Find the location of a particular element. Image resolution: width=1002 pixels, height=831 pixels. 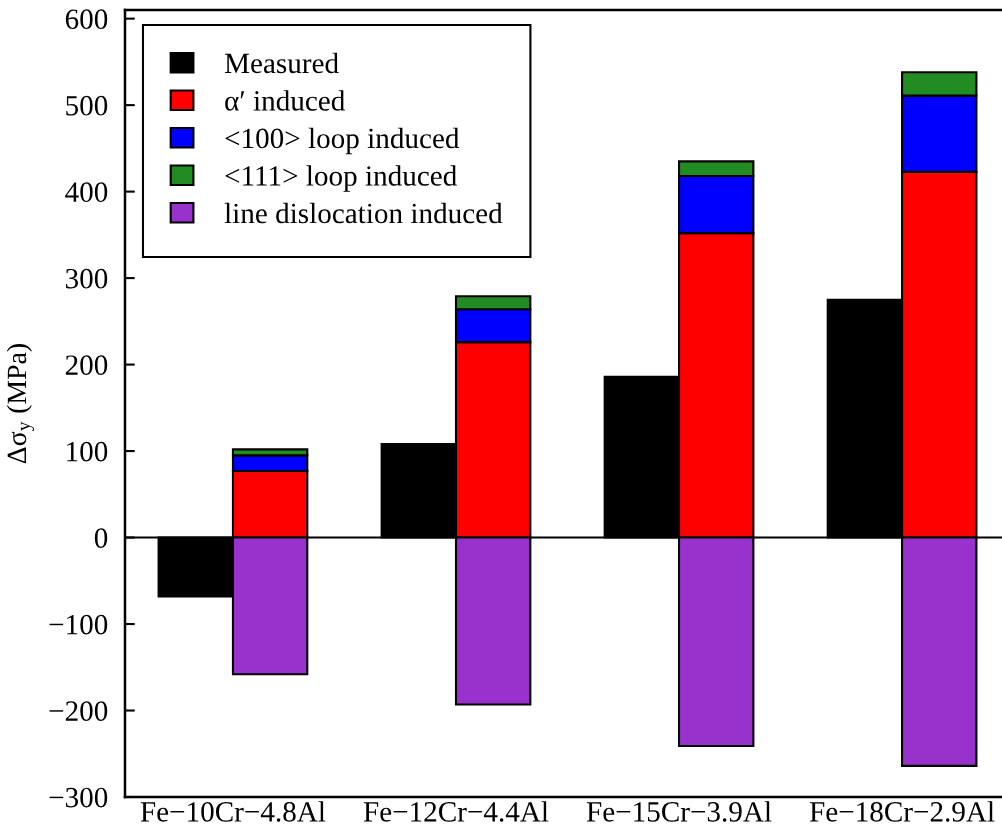

y-tick-label: 200 is located at coordinates (86, 365).